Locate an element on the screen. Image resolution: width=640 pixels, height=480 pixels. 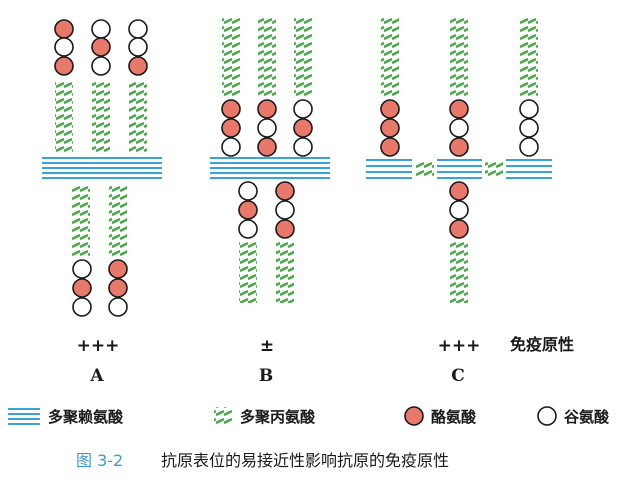
immunity-b: ± is located at coordinates (267, 346).